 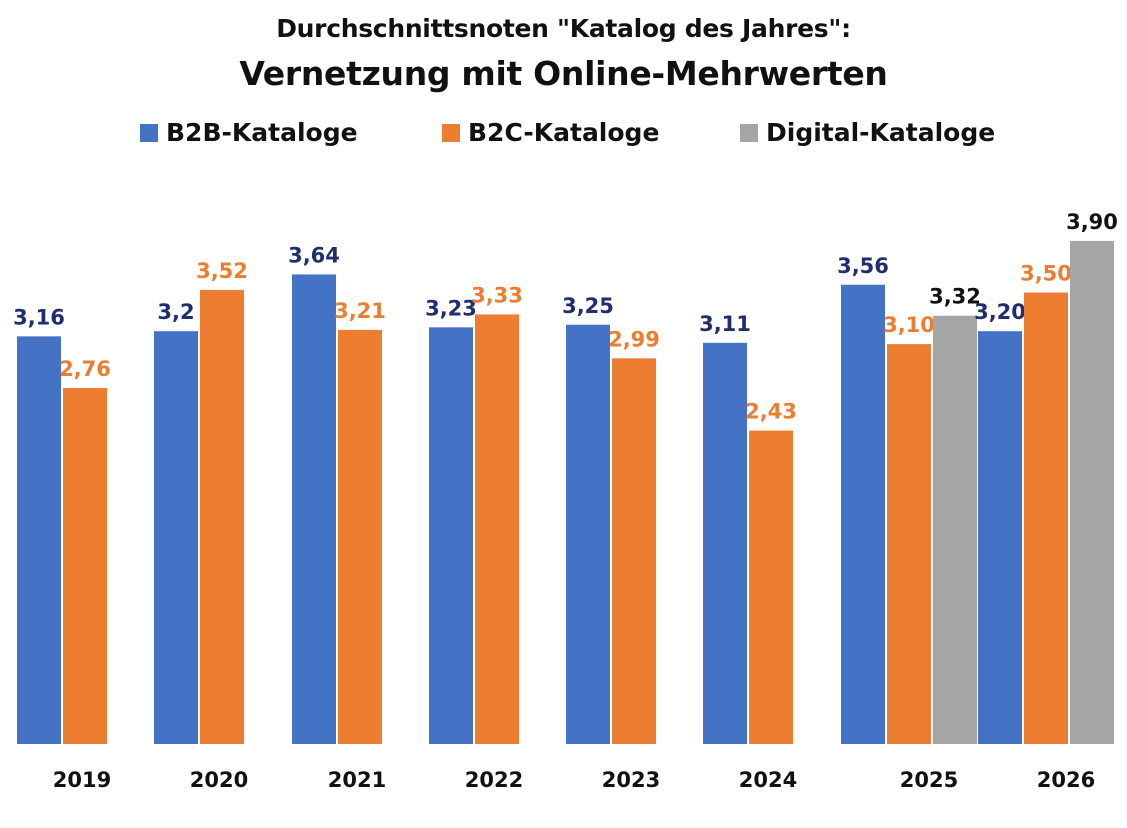 I want to click on legend-label-digital: Digital-Kataloge, so click(x=881, y=132).